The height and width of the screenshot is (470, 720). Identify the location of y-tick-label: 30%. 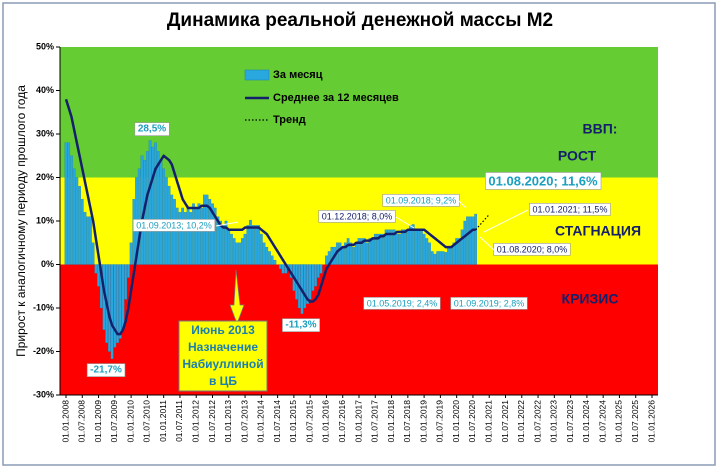
(45, 133).